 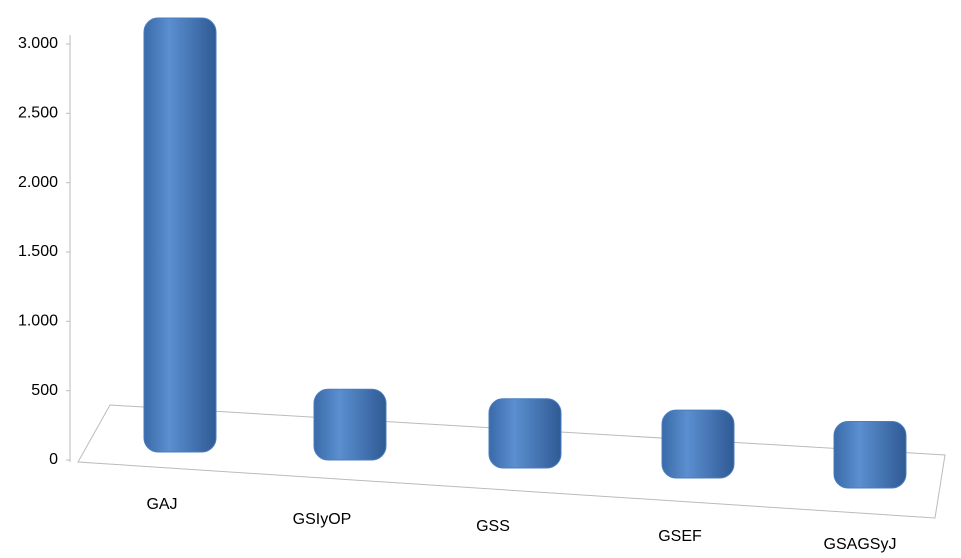 What do you see at coordinates (38, 182) in the screenshot?
I see `y-tick-label: 2.000` at bounding box center [38, 182].